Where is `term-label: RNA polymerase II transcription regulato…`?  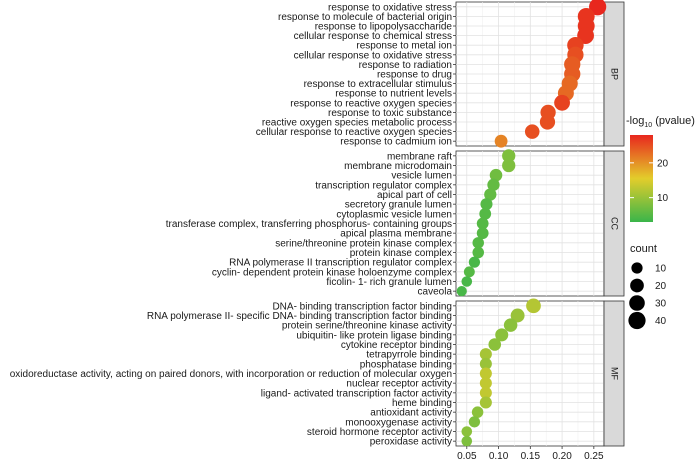
term-label: RNA polymerase II transcription regulato… is located at coordinates (340, 263).